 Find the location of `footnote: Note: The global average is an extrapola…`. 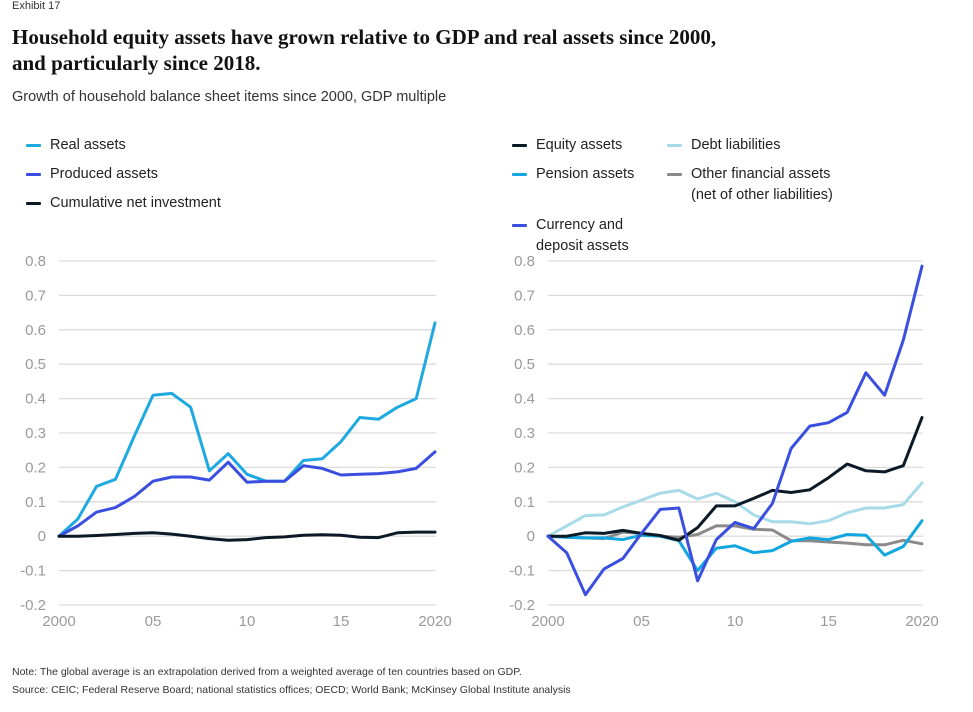

footnote: Note: The global average is an extrapola… is located at coordinates (291, 681).